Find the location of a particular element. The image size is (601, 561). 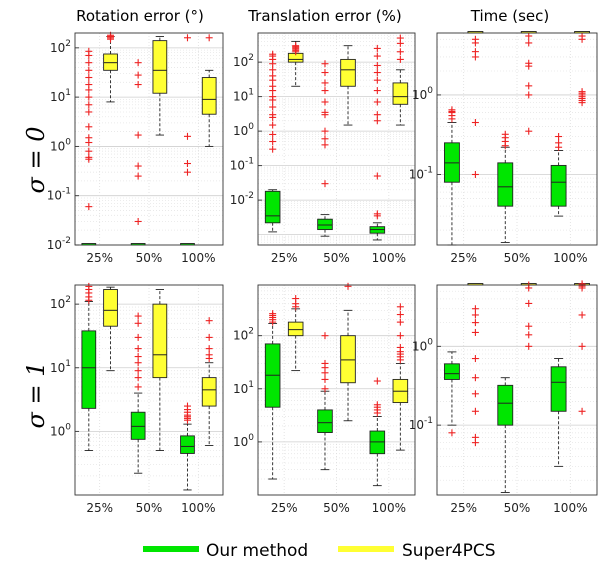

panel-4: 10⁰ 10¹ 10² 25% 50% 100% is located at coordinates (137, 398).